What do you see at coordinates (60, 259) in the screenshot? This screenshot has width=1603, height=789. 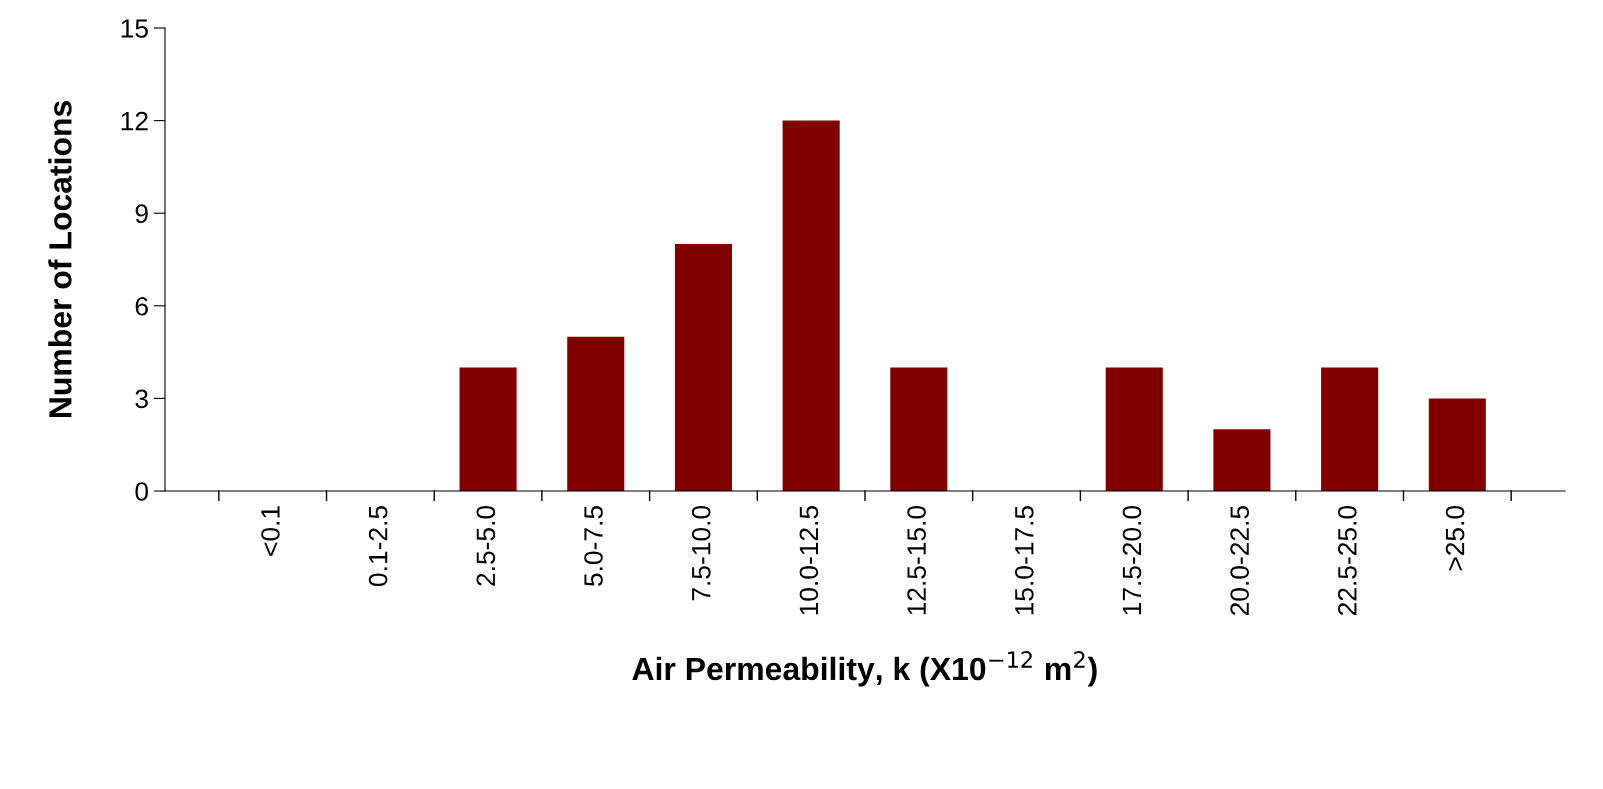 I see `y-axis-title: Number of Locations` at bounding box center [60, 259].